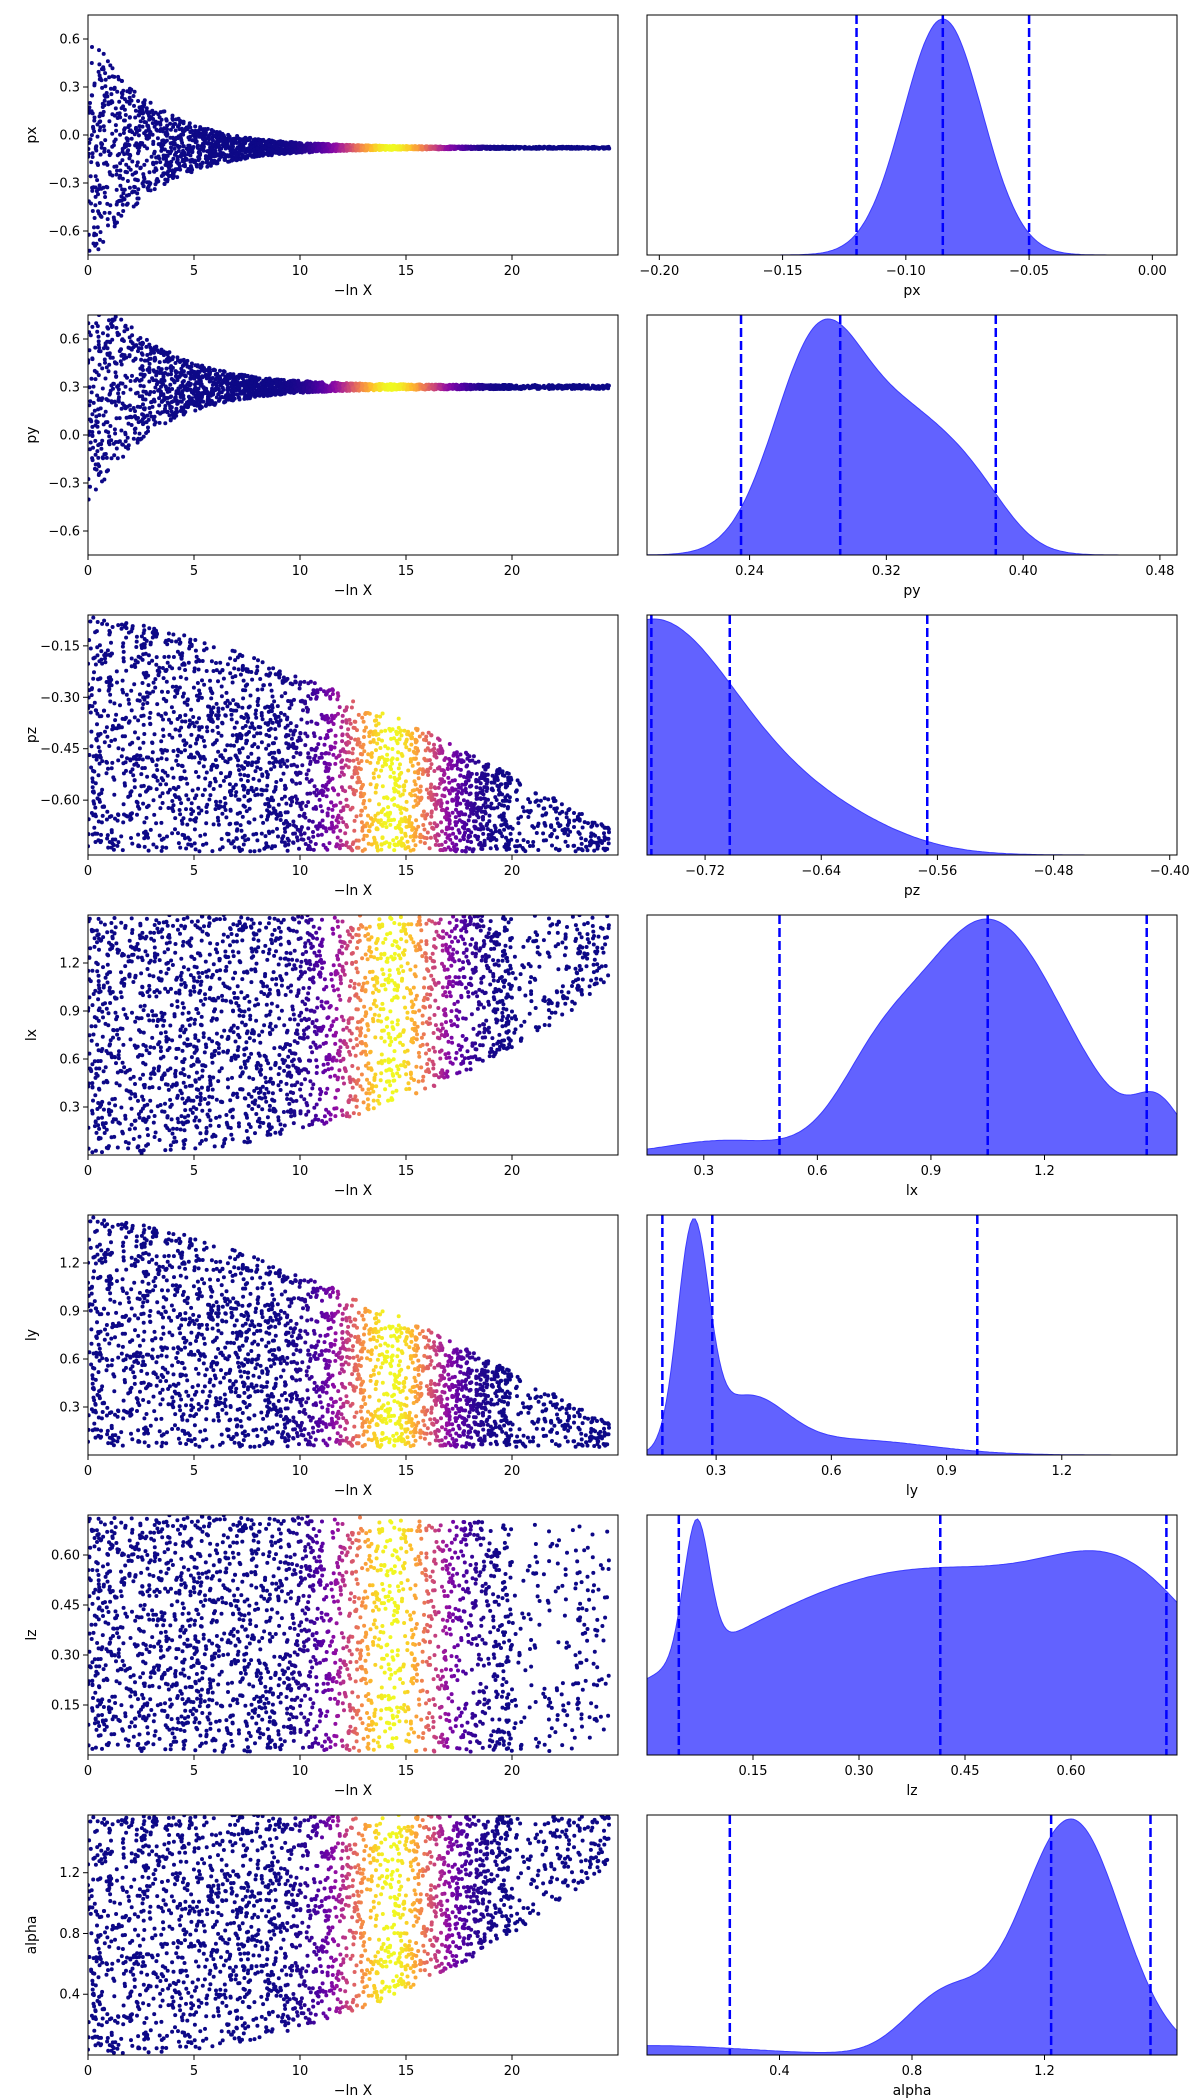  What do you see at coordinates (69, 88) in the screenshot?
I see `y-tick-label: 0.3` at bounding box center [69, 88].